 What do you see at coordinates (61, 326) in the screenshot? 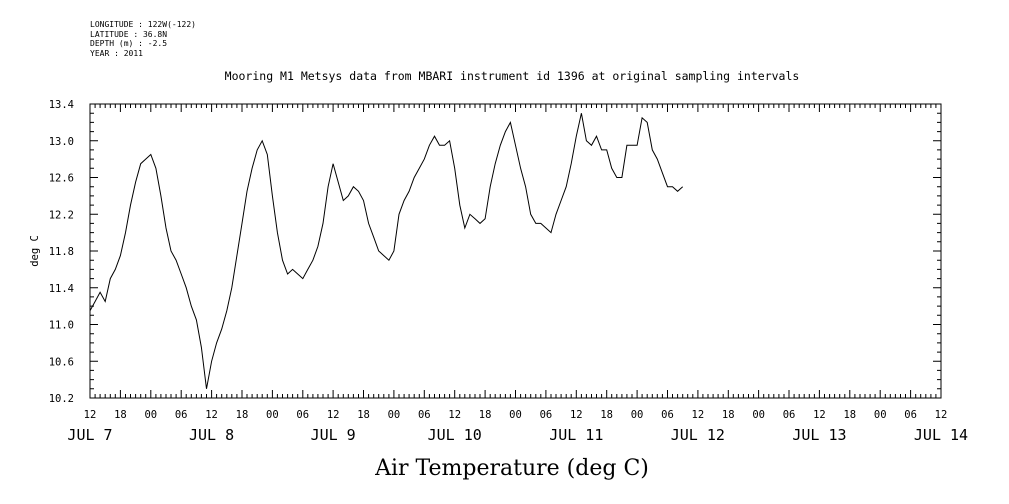
I see `y-tick-label: 11.0` at bounding box center [61, 326].